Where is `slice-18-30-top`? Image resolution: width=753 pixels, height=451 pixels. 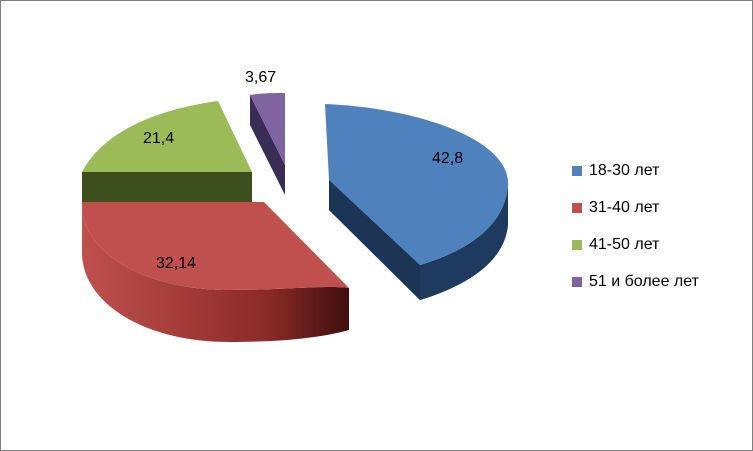 slice-18-30-top is located at coordinates (417, 184).